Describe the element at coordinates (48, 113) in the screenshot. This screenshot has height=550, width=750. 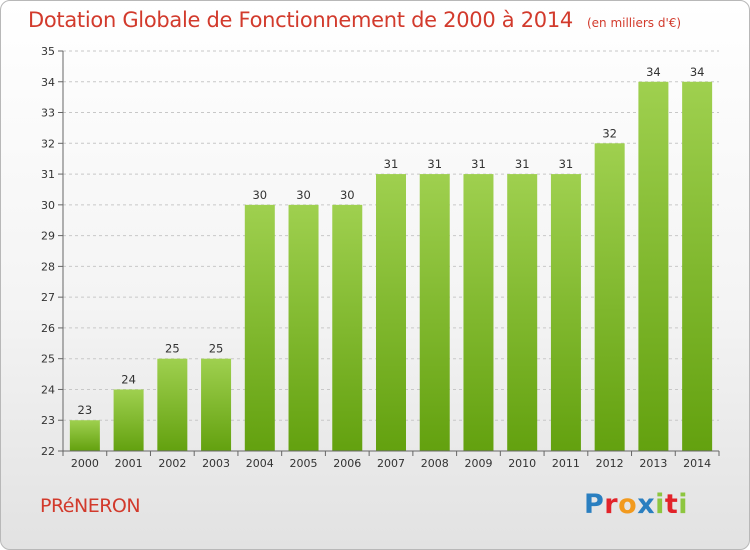
I see `y-tick-label: 33` at that location.